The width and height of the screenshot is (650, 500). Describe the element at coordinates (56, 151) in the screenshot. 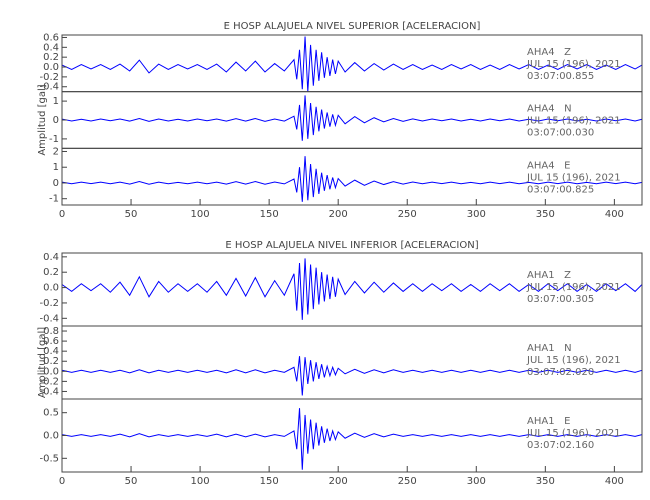

I see `y-tick-label: 2` at that location.